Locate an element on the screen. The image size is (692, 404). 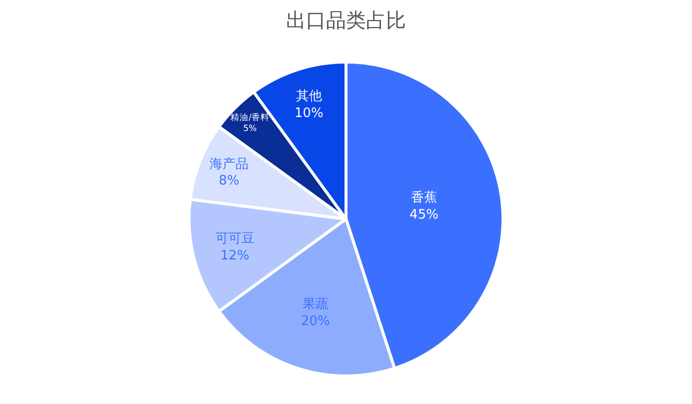
data-label: 12% is located at coordinates (235, 256).